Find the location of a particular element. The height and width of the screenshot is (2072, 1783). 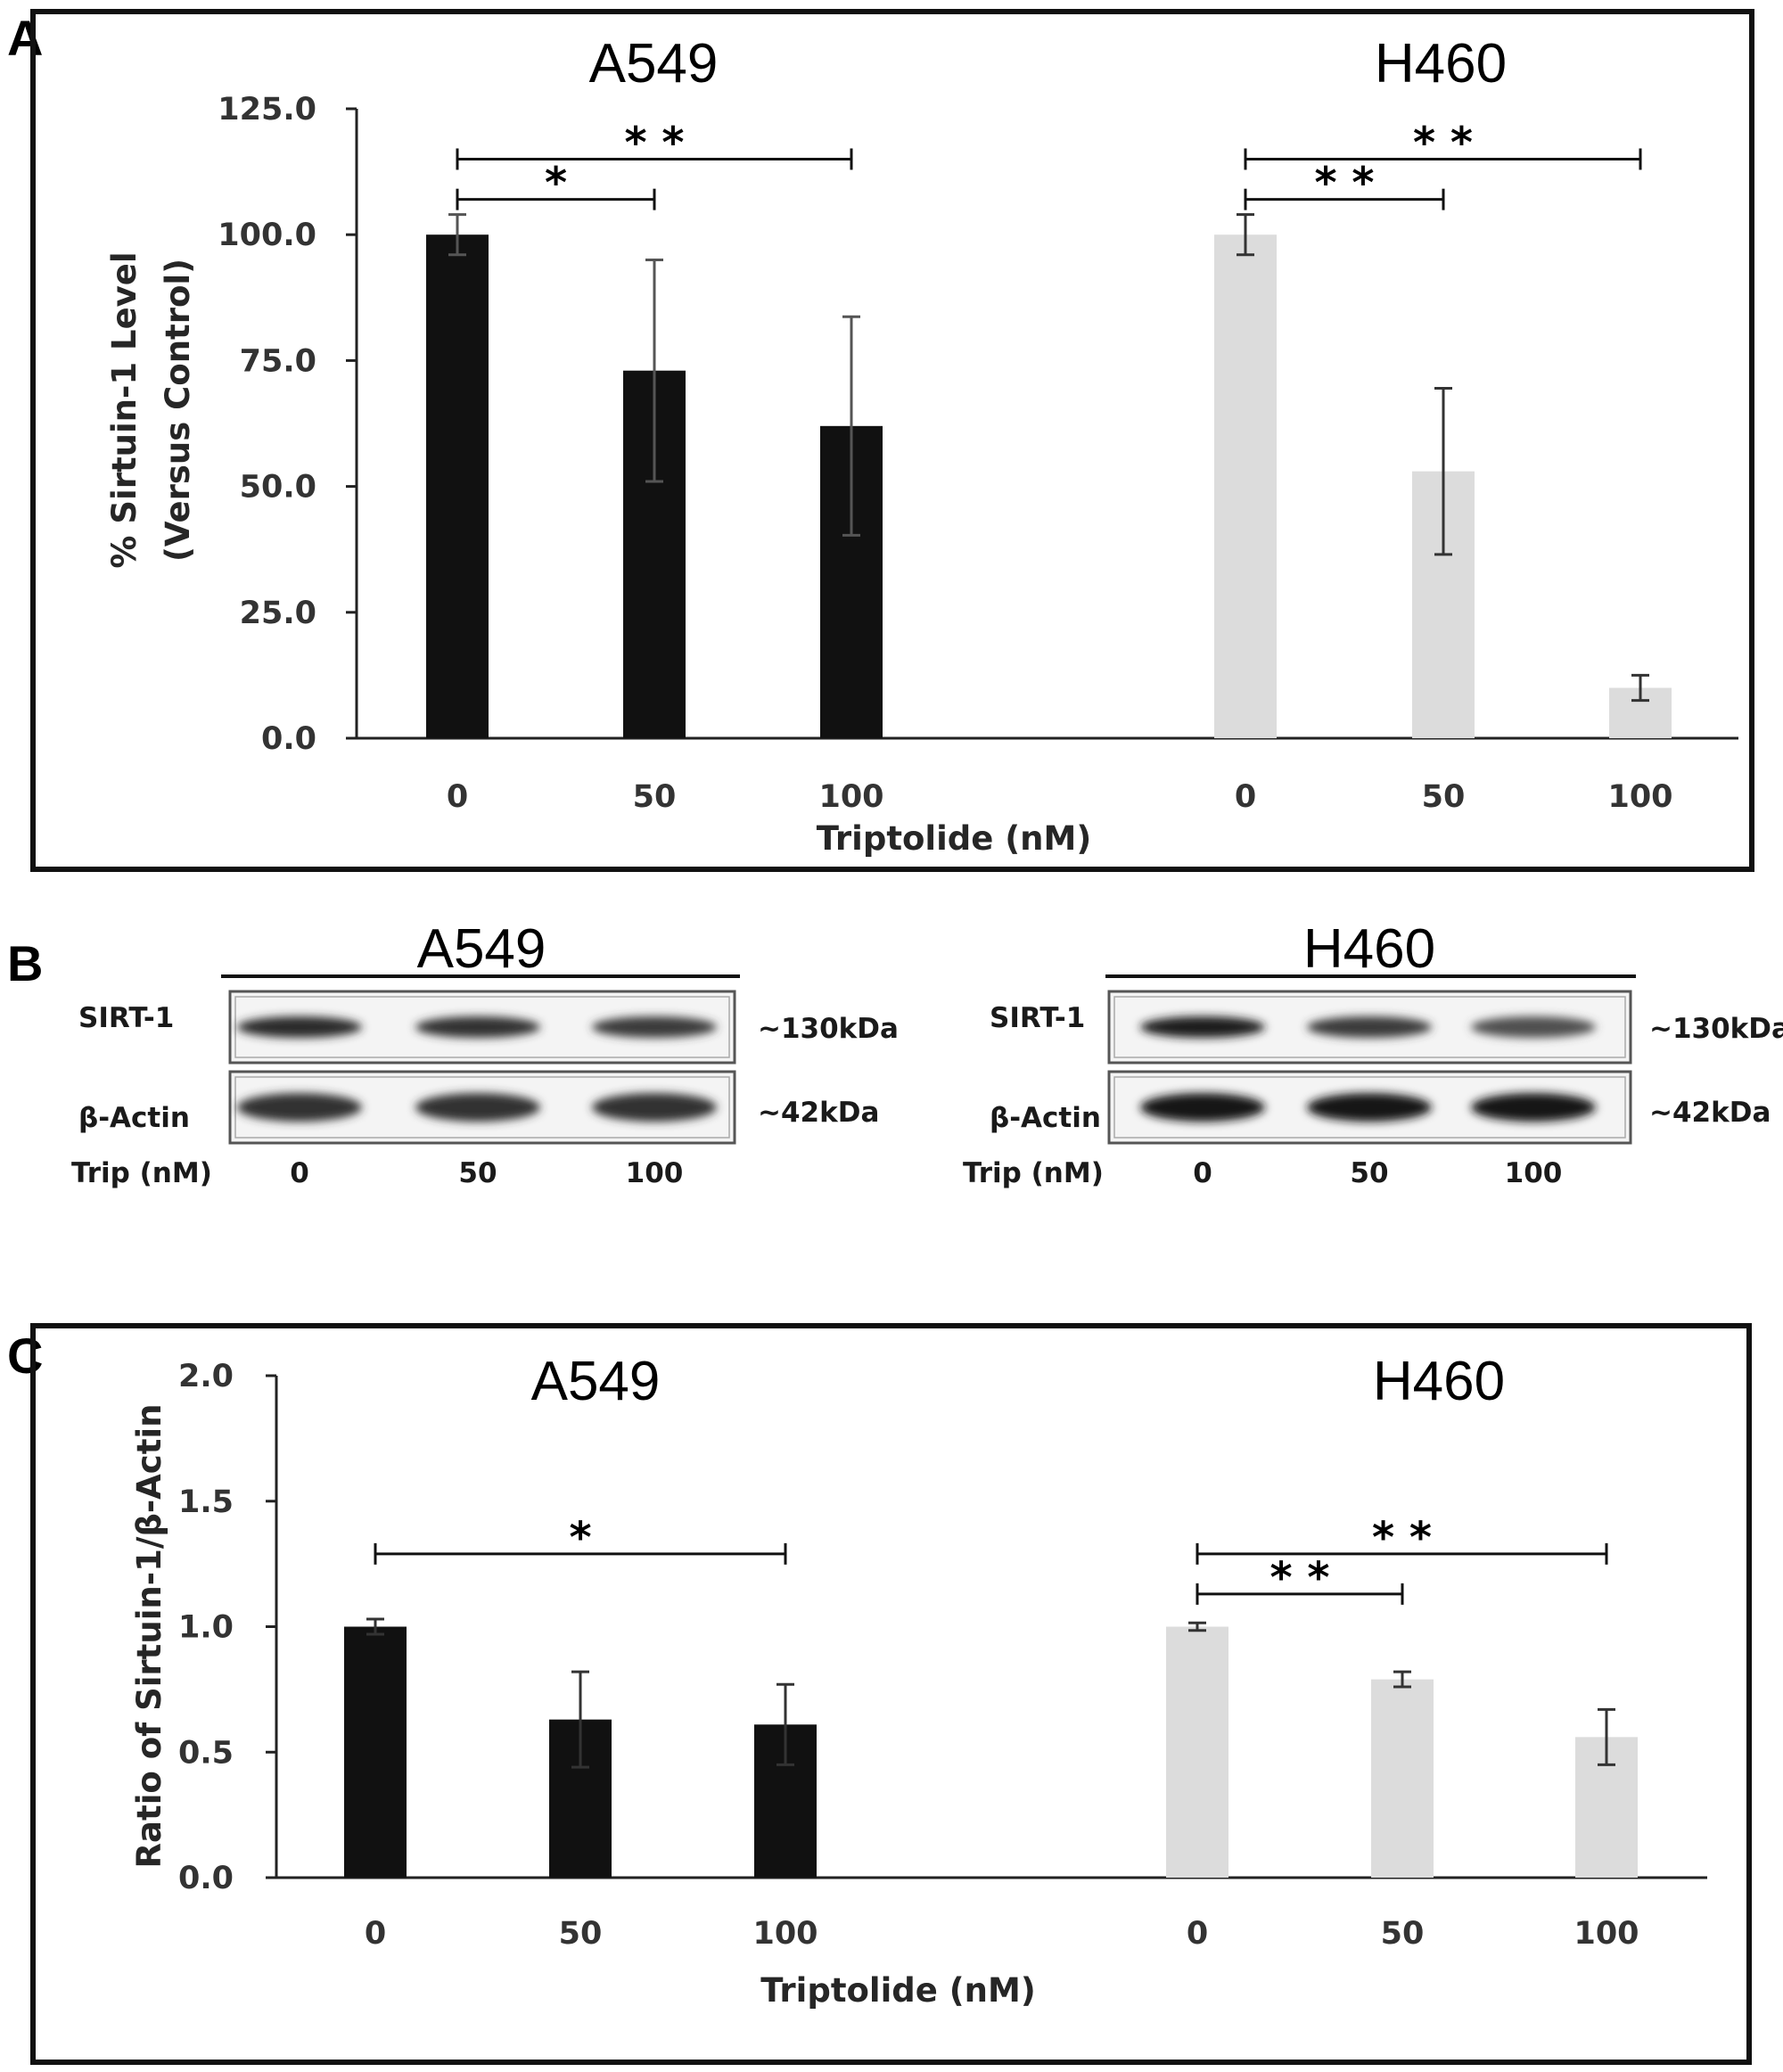

y-axis-title: Ratio of Sirtuin-1/β-Actin is located at coordinates (149, 1637).